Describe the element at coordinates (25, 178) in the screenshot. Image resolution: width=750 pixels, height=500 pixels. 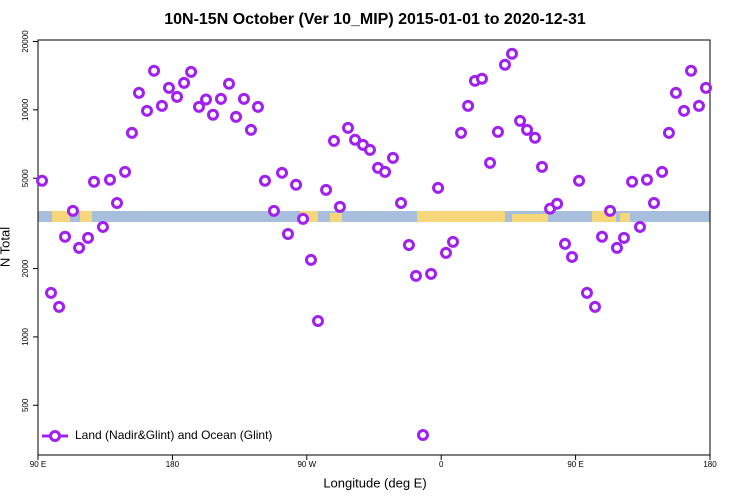
I see `y-tick-label: 5000` at that location.